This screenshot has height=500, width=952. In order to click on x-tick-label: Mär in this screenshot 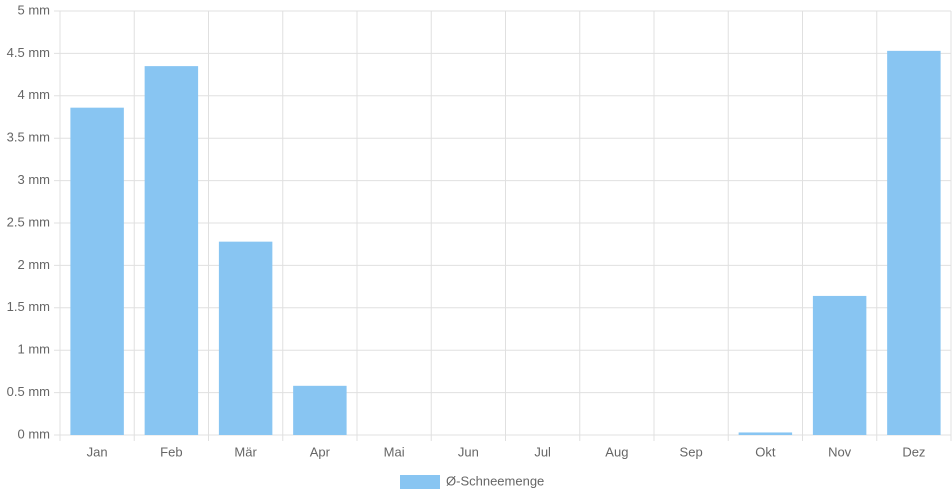, I will do `click(245, 451)`.